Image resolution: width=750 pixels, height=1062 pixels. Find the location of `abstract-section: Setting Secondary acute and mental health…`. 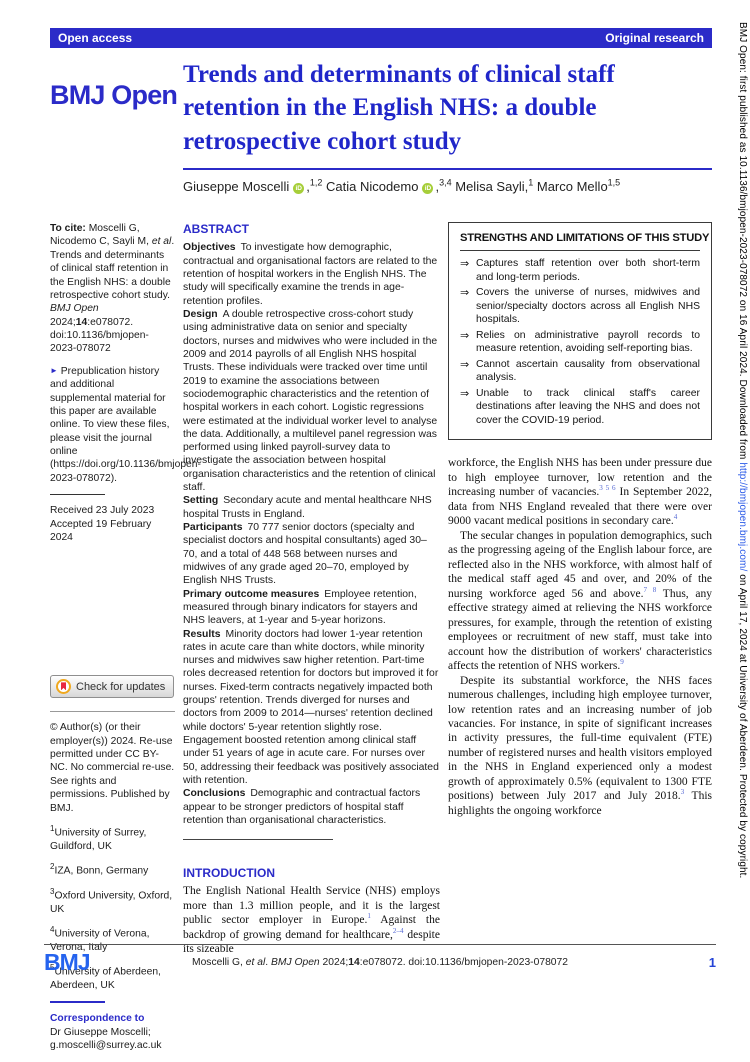

abstract-section: Setting Secondary acute and mental health… is located at coordinates (307, 507).